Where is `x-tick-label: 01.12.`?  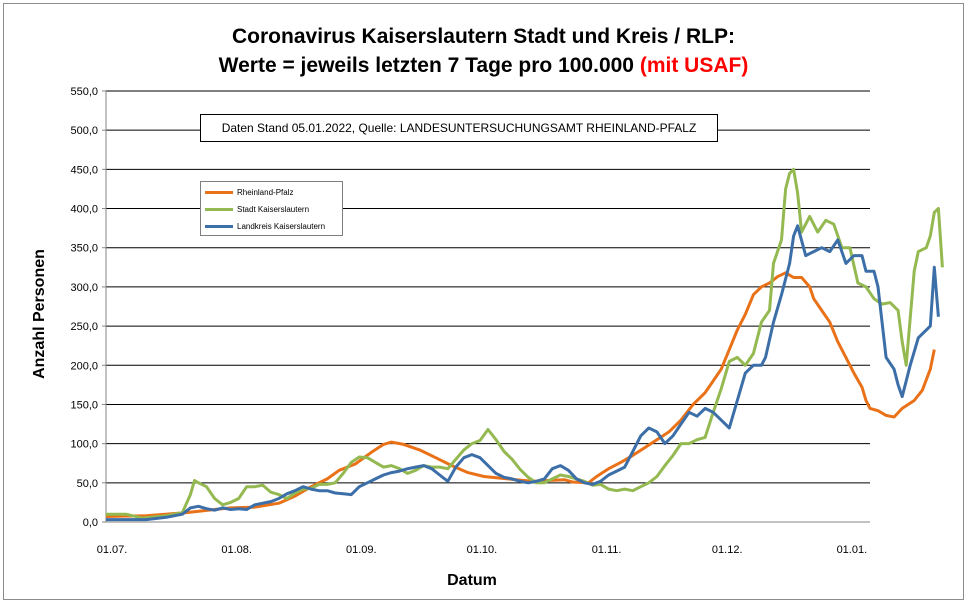 x-tick-label: 01.12. is located at coordinates (727, 550).